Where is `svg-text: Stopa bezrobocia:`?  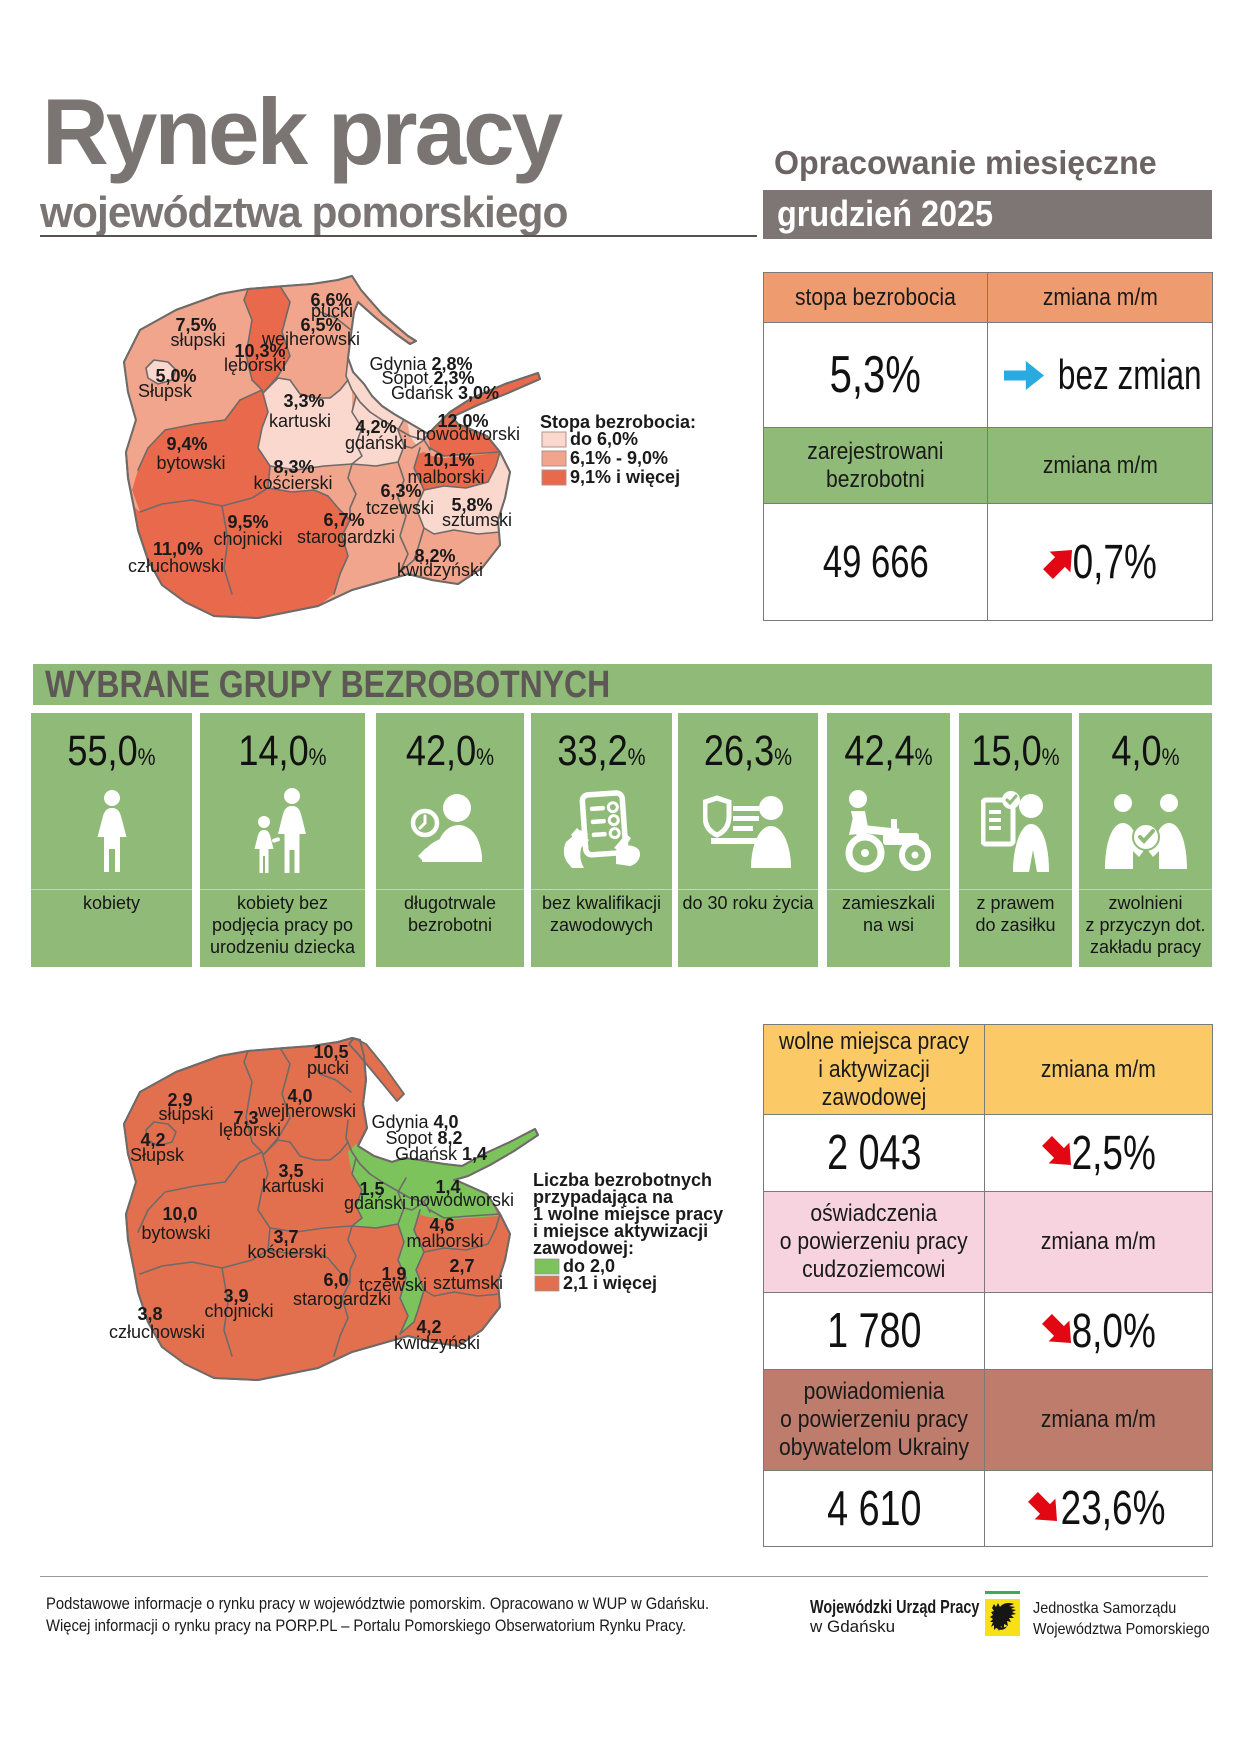
svg-text: Stopa bezrobocia: is located at coordinates (618, 422).